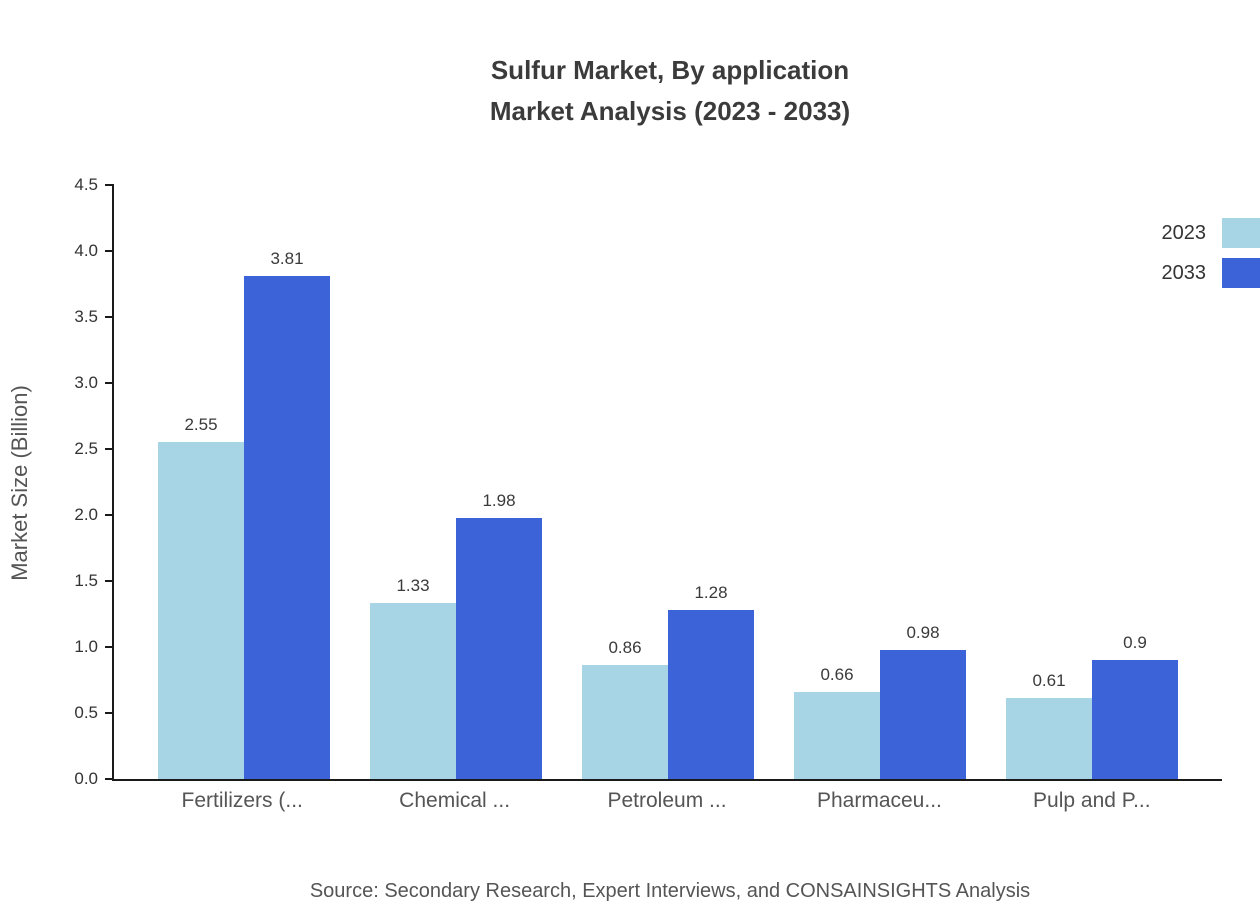 Image resolution: width=1260 pixels, height=920 pixels. I want to click on bar-group: 0.61 0.9, so click(1092, 482).